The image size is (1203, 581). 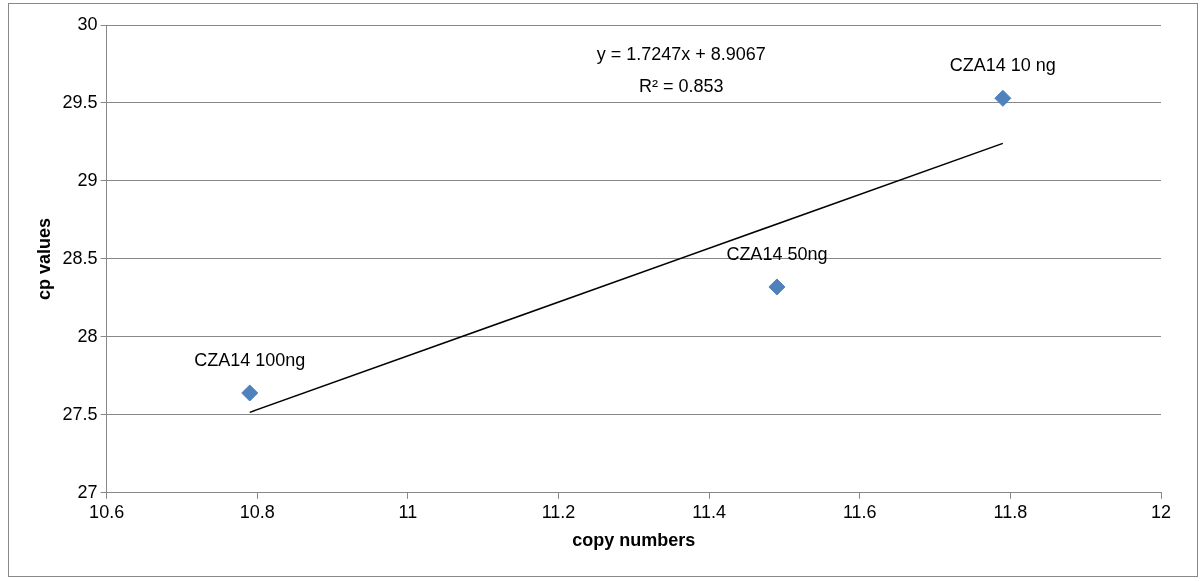 I want to click on y-axis-title: cp values, so click(x=43, y=258).